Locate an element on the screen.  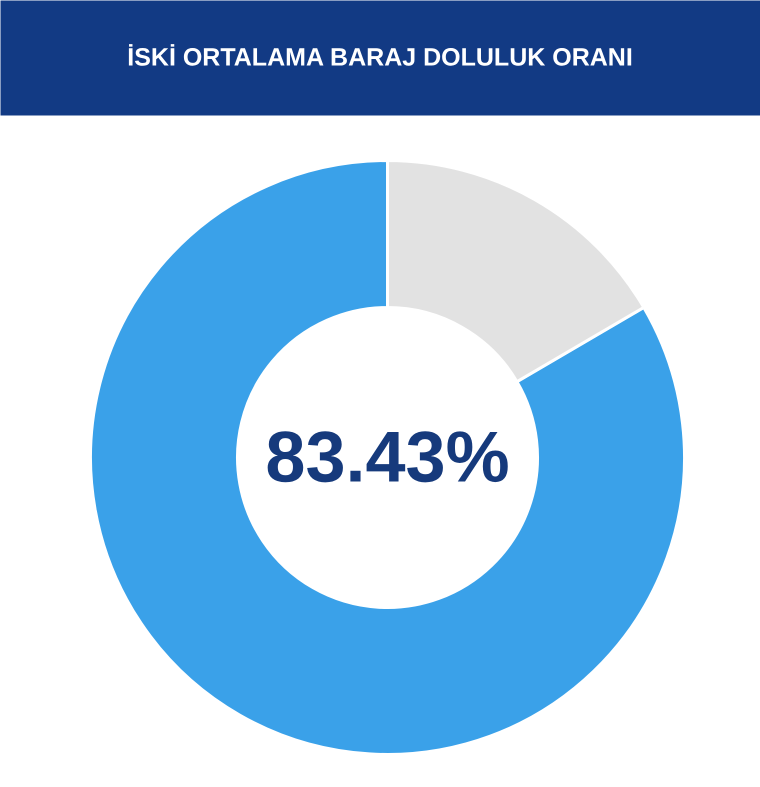
text: 83.43% is located at coordinates (387, 458).